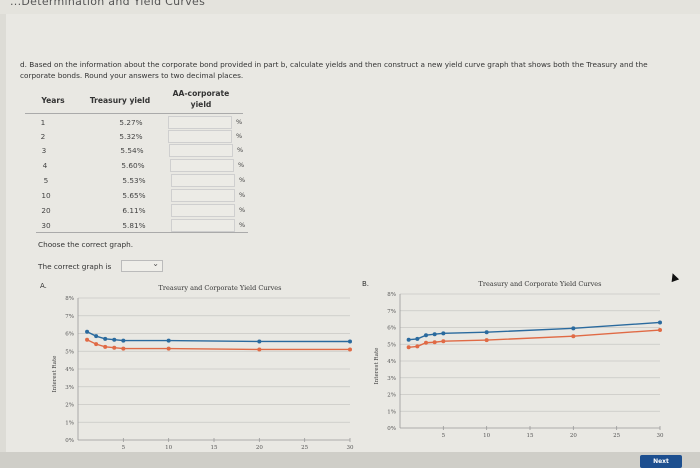 The height and width of the screenshot is (468, 700). Describe the element at coordinates (131, 136) in the screenshot. I see `treasury-cell: 5.32%` at that location.